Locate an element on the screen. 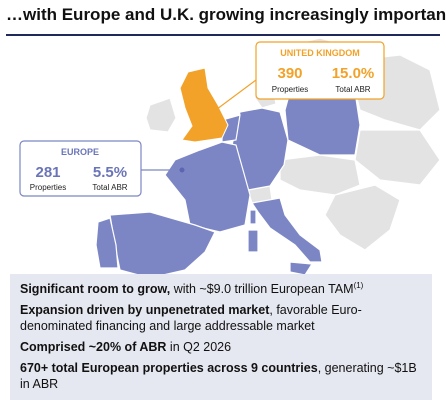  ukraine is located at coordinates (397, 157).